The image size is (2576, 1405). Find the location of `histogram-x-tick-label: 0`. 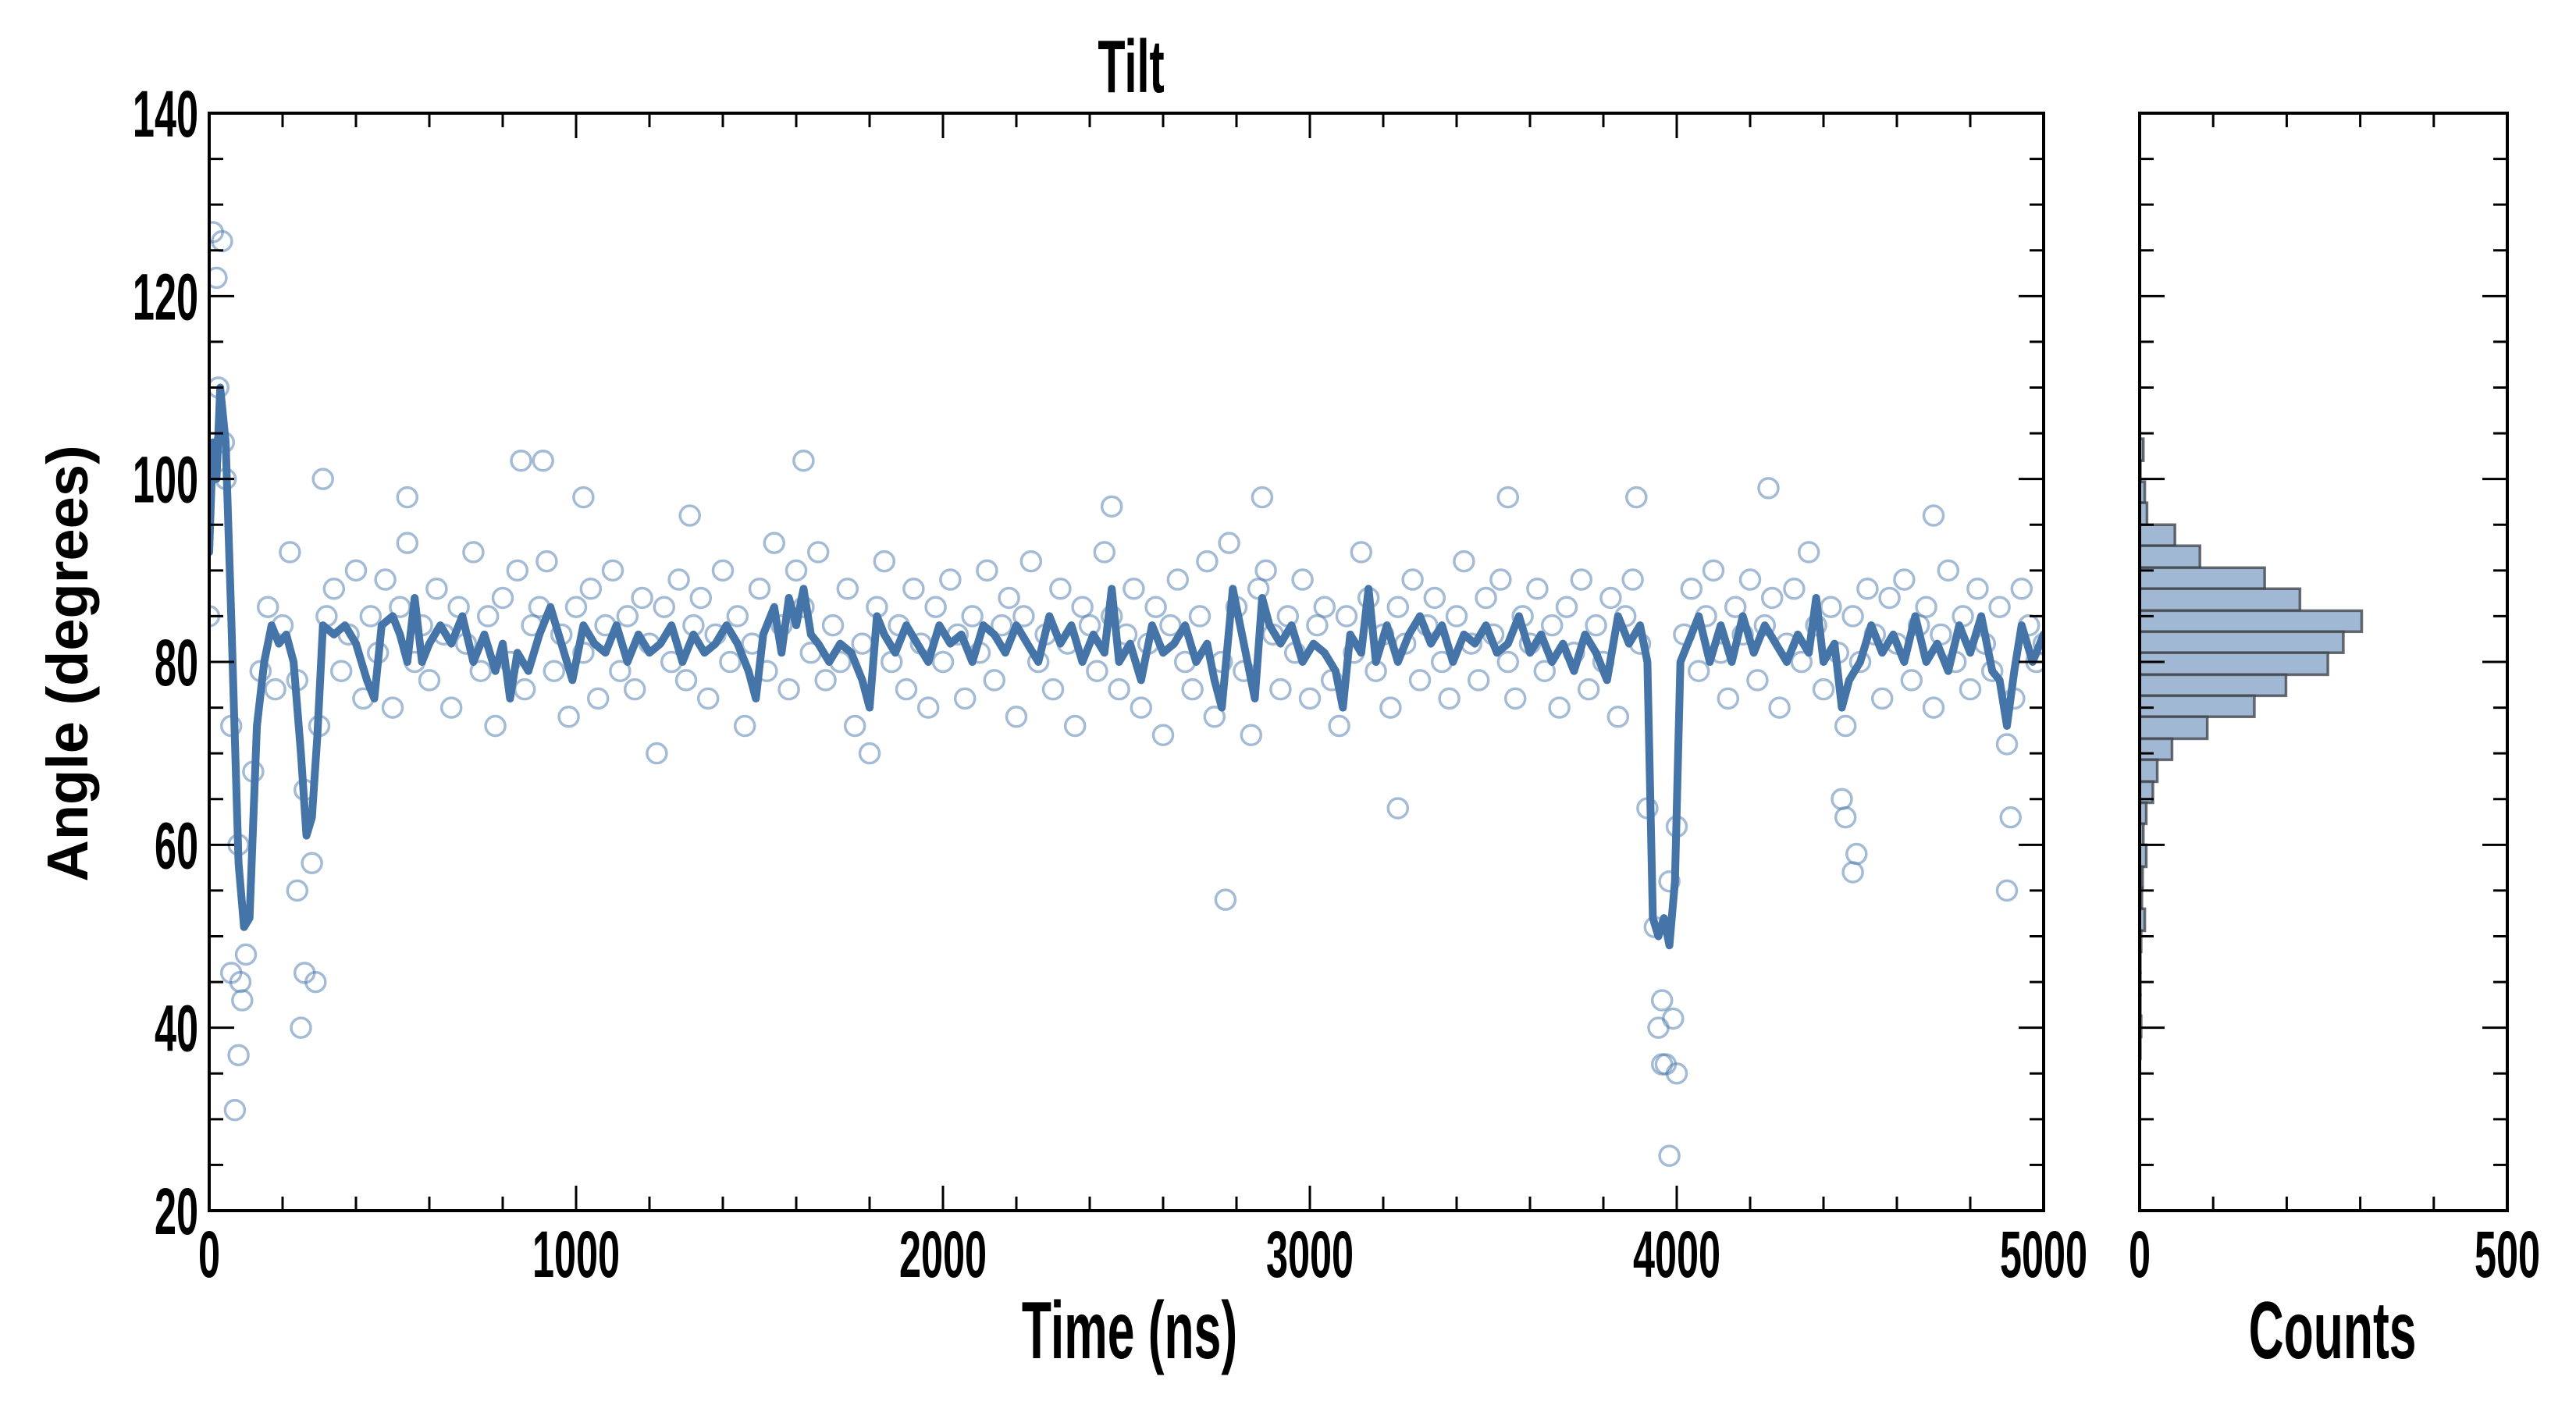

histogram-x-tick-label: 0 is located at coordinates (2140, 1255).